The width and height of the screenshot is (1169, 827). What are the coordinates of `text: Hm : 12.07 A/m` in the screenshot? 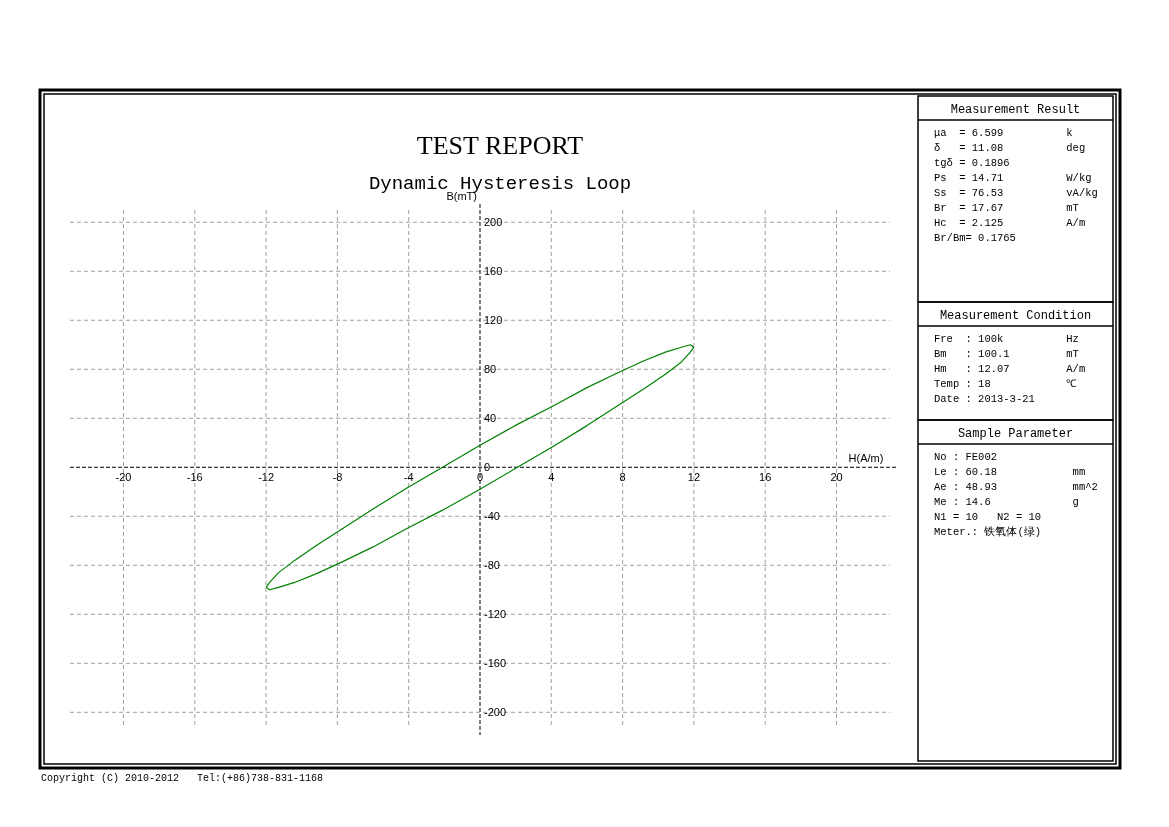 It's located at (1010, 369).